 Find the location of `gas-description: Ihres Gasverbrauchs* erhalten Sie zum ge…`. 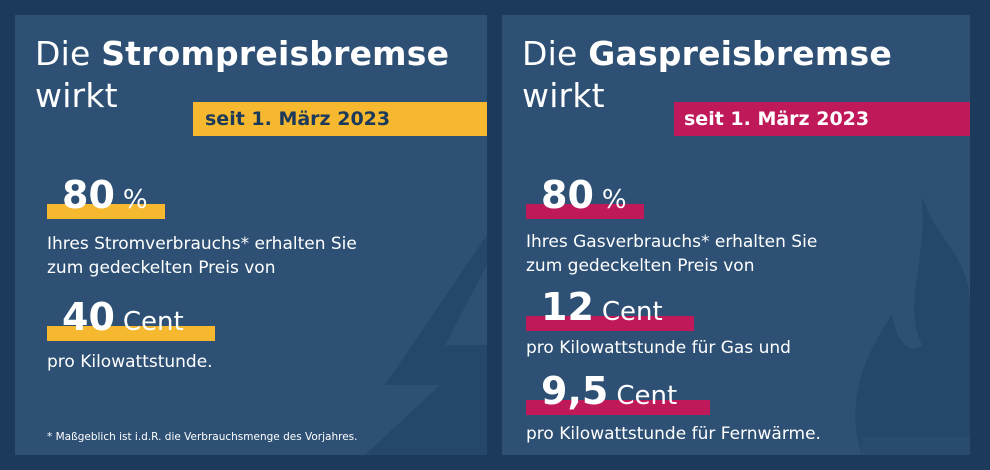

gas-description: Ihres Gasverbrauchs* erhalten Sie zum ge… is located at coordinates (671, 254).